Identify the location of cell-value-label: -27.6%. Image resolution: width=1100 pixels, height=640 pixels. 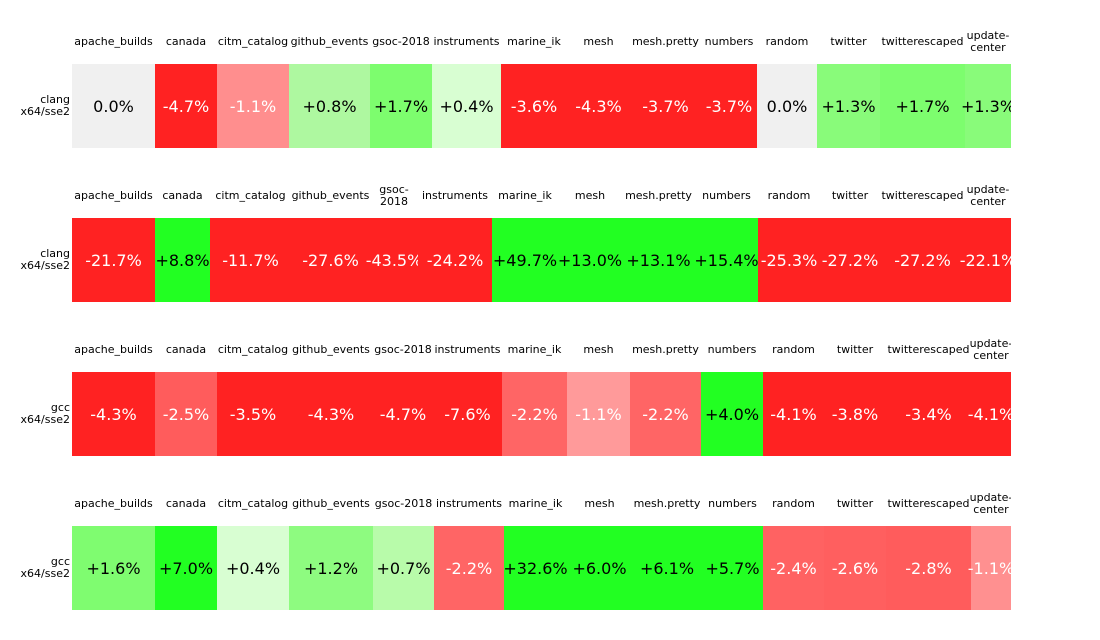
(330, 260).